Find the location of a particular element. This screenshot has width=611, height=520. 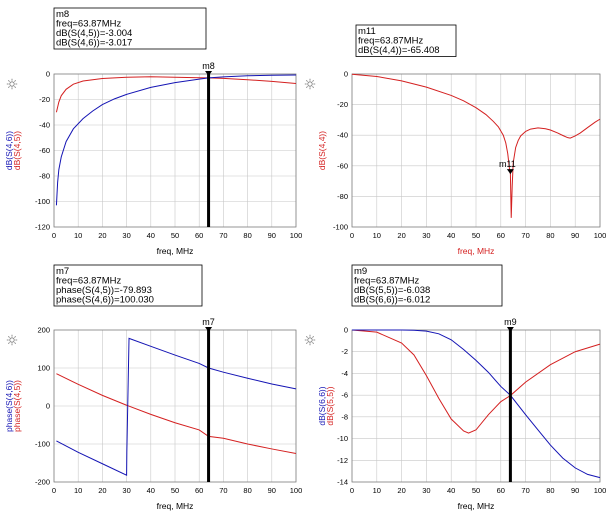

y-tick-label: -6 is located at coordinates (344, 395).